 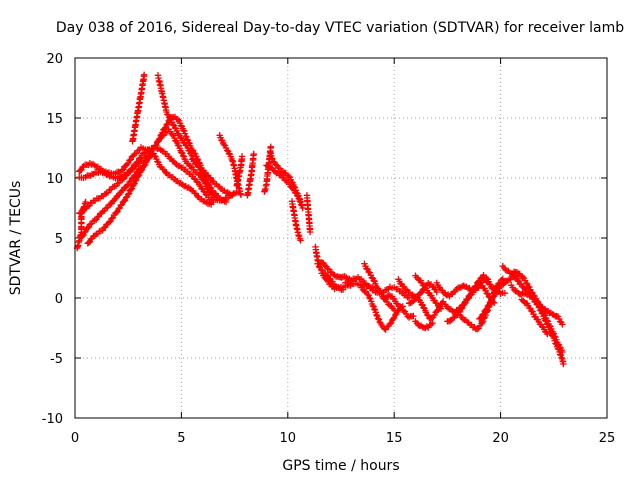 I want to click on x-tick-label: 10, so click(x=288, y=438).